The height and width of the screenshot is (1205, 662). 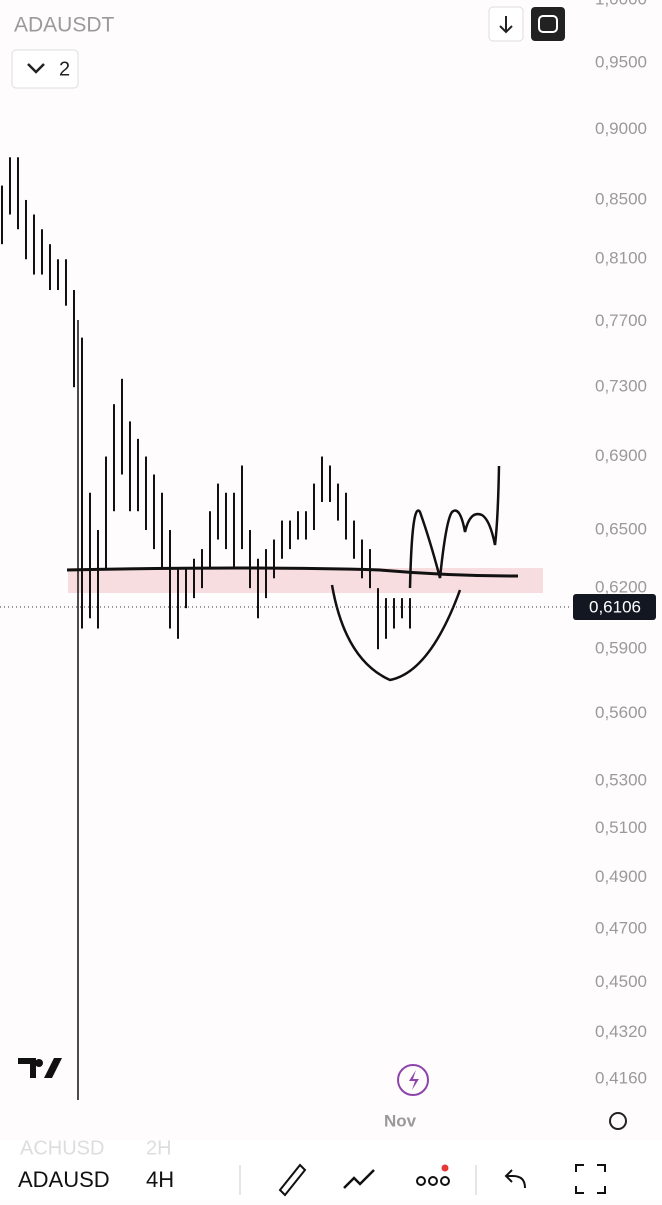 I want to click on layout-count: 2, so click(x=64, y=69).